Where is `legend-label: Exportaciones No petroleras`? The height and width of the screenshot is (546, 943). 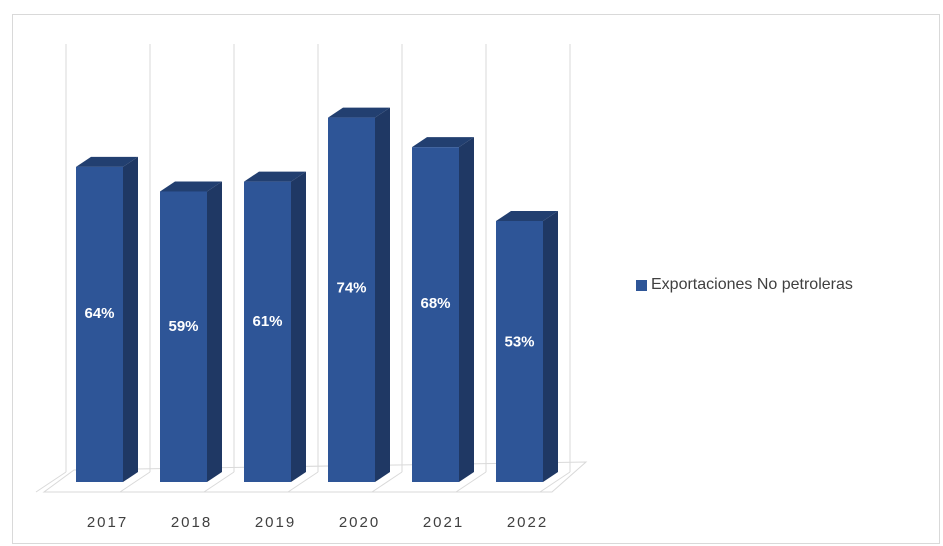 legend-label: Exportaciones No petroleras is located at coordinates (752, 284).